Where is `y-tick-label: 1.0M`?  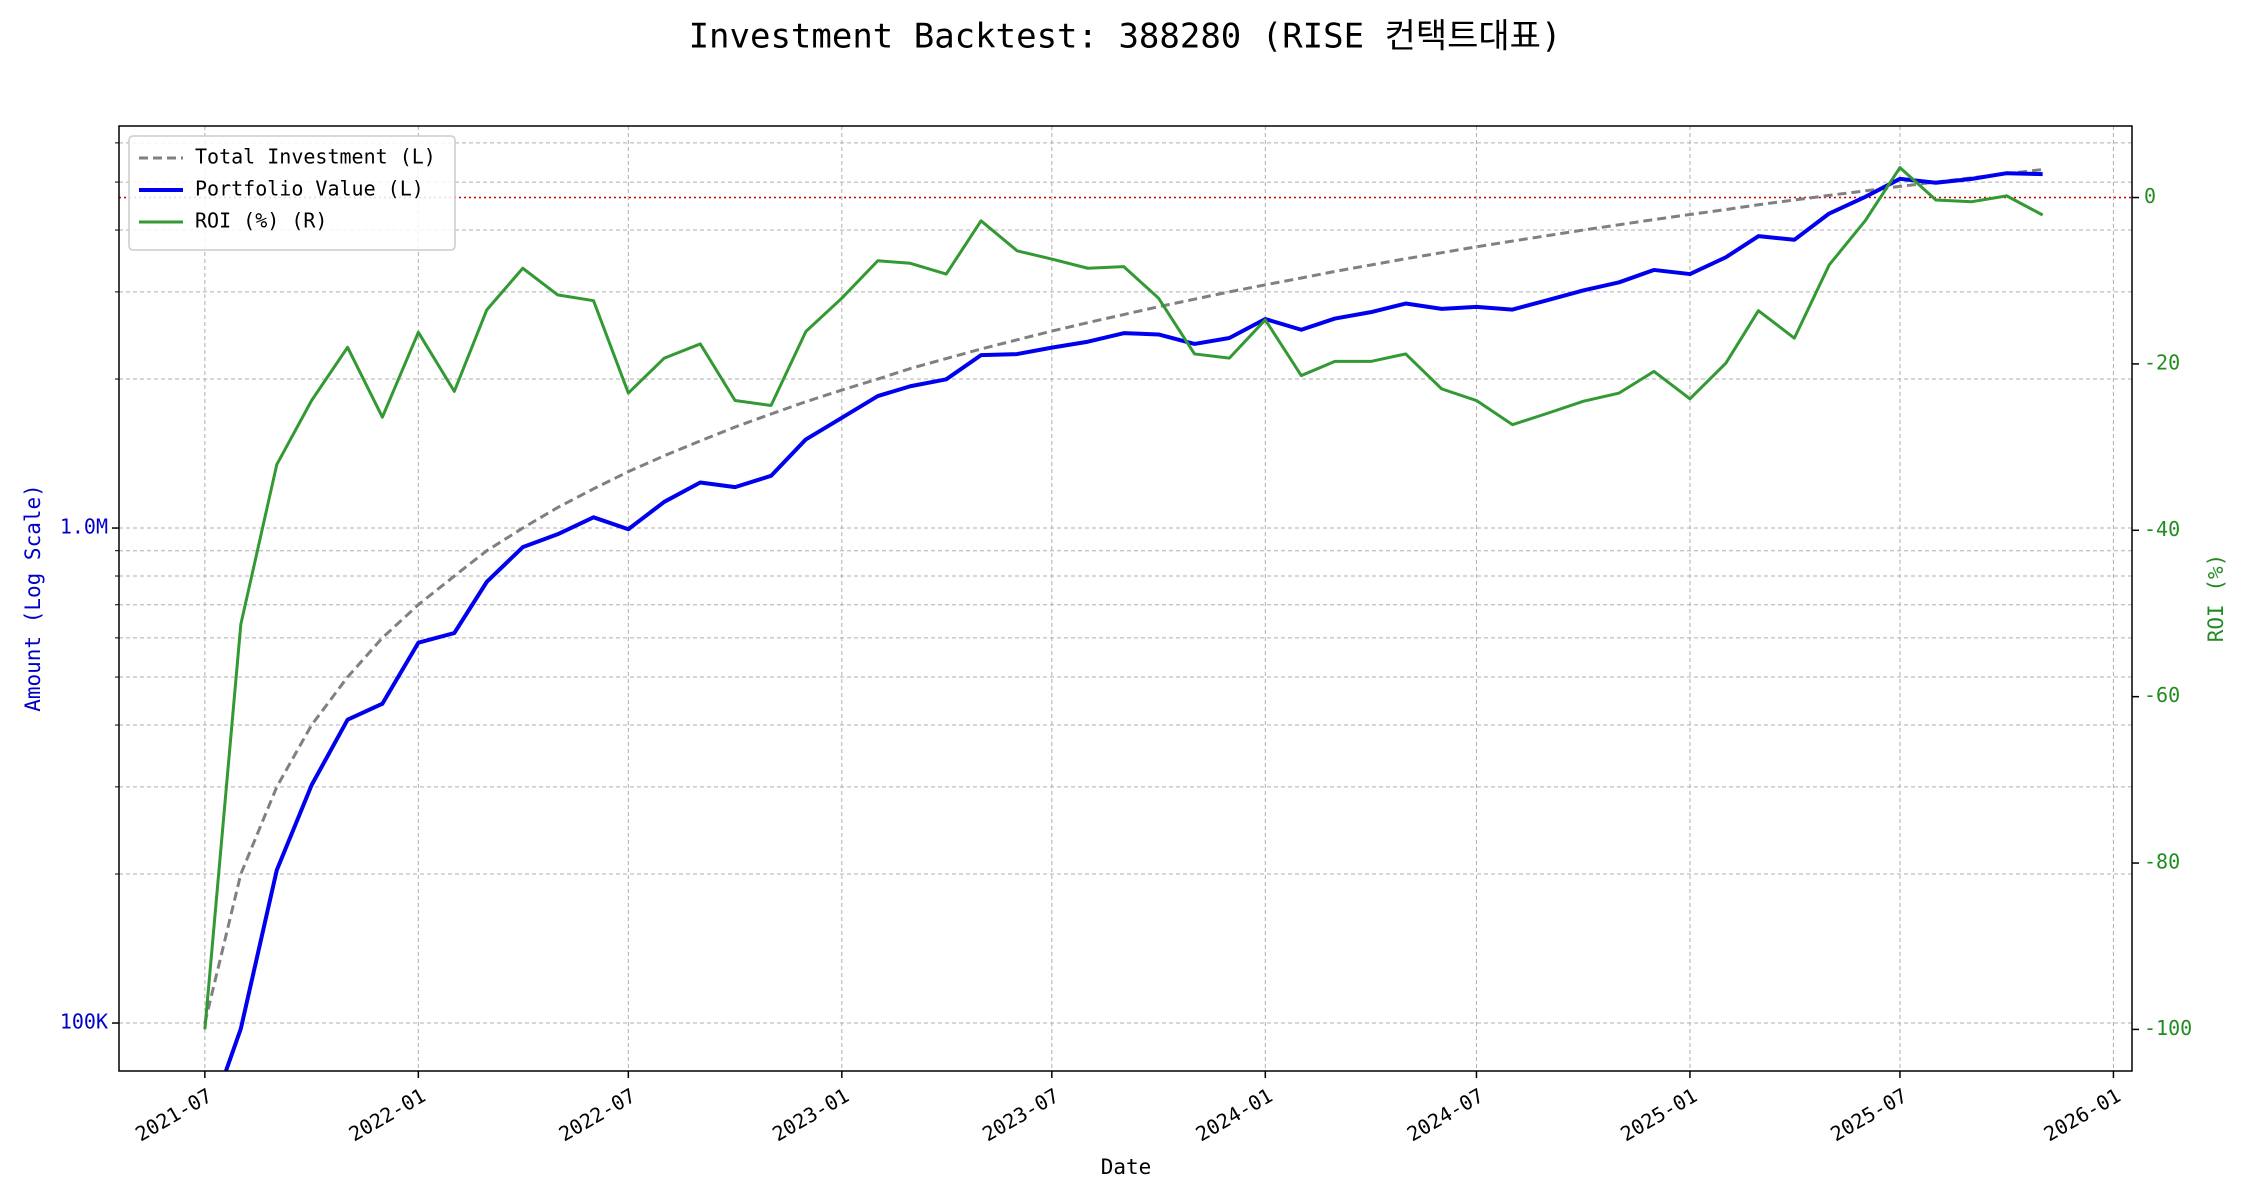
y-tick-label: 1.0M is located at coordinates (84, 527).